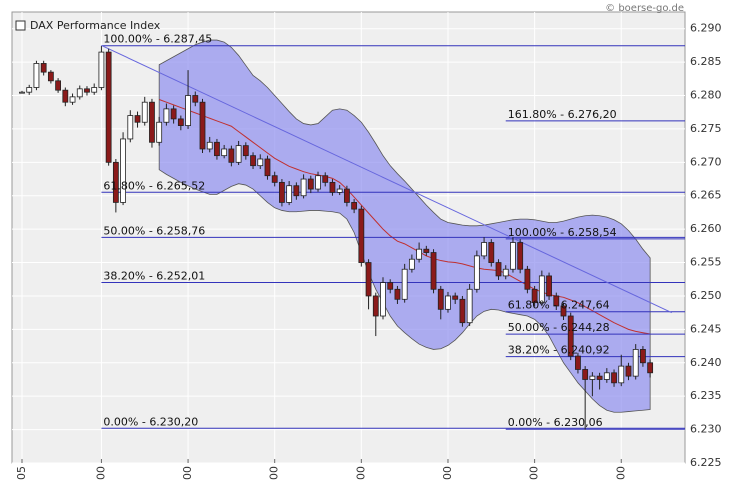  What do you see at coordinates (706, 95) in the screenshot?
I see `y-tick-label: 6.280` at bounding box center [706, 95].